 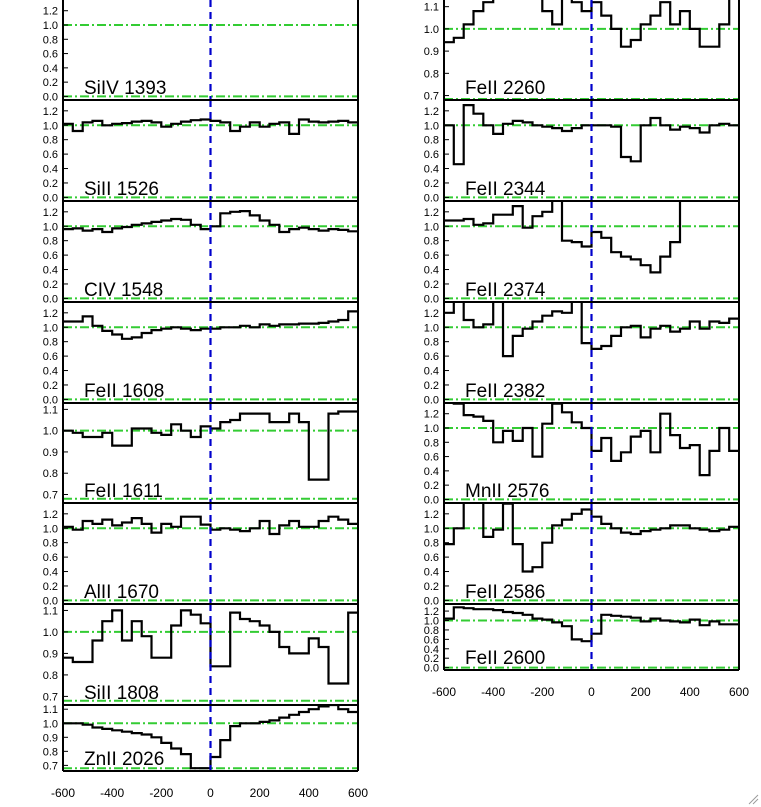 What do you see at coordinates (690, 692) in the screenshot?
I see `x-tick-label: 400` at bounding box center [690, 692].